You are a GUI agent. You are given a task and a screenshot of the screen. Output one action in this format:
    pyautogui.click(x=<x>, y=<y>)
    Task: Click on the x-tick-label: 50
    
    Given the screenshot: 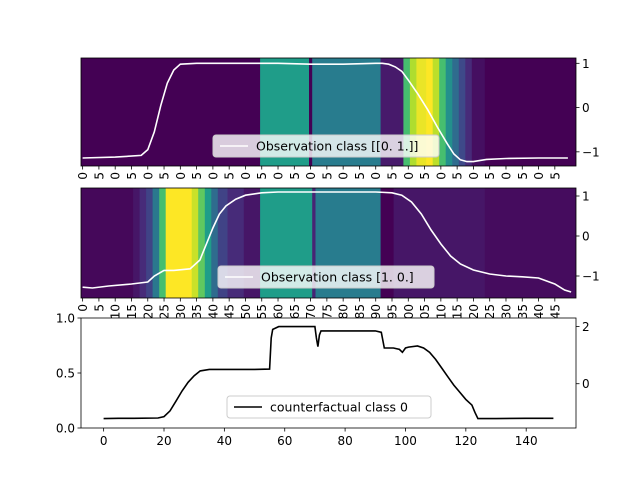 What is the action you would take?
    pyautogui.click(x=246, y=311)
    